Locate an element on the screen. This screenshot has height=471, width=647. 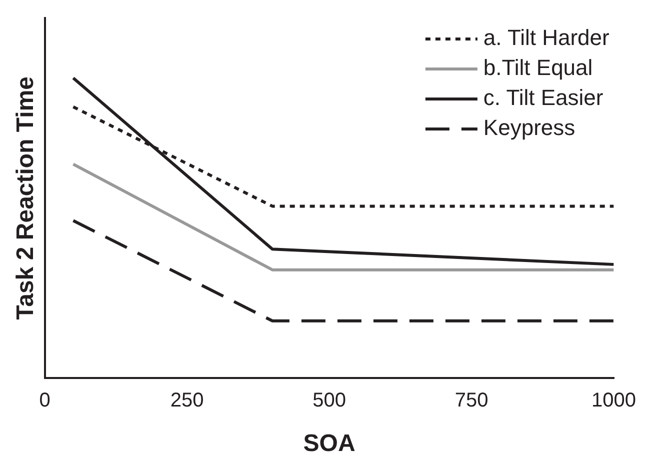
legend-label: c. Tilt Easier is located at coordinates (543, 97).